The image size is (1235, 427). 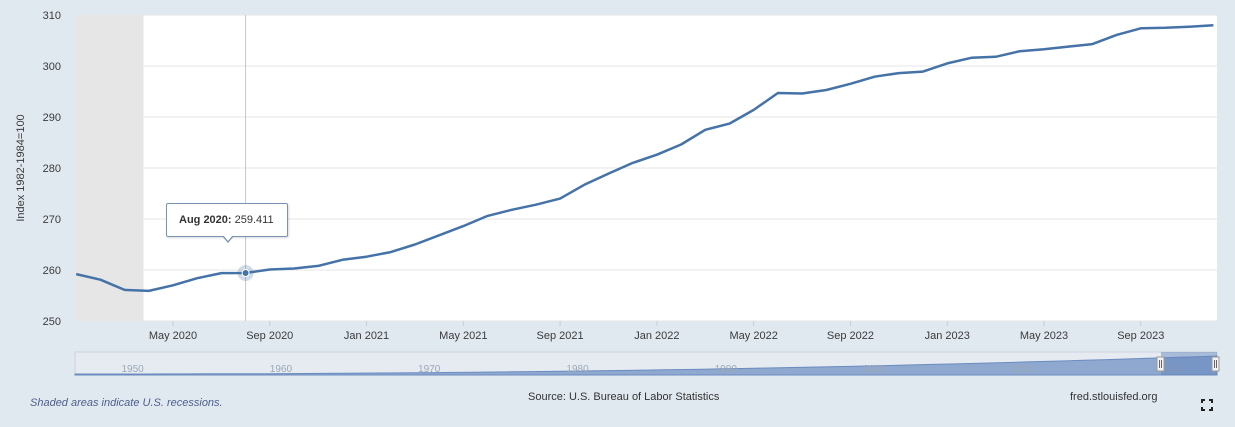 I want to click on navigator: 1950 1960 1970 1980 1990 2000 2010 2020, so click(x=647, y=363).